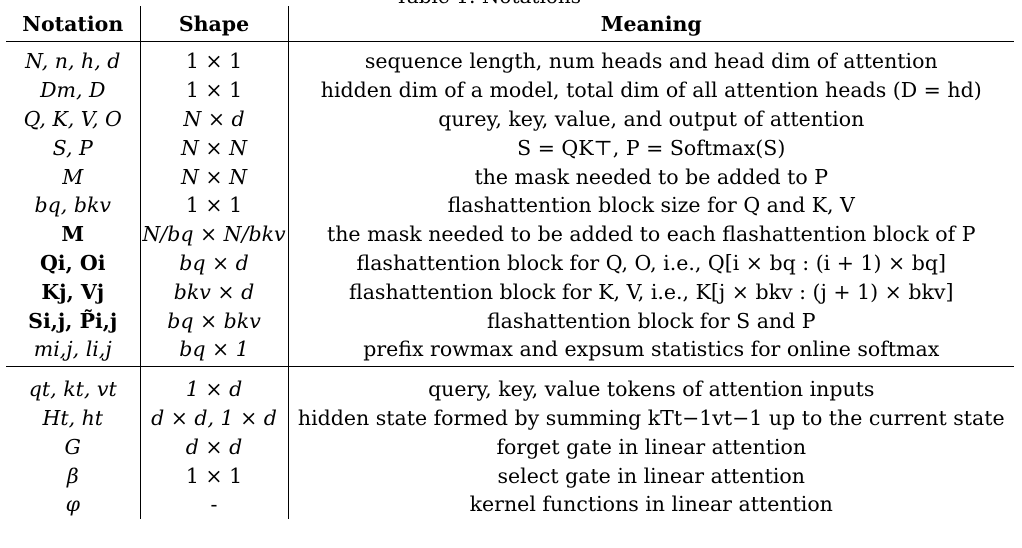 This screenshot has width=1022, height=548. I want to click on cell-notation: Ht, ht, so click(73, 417).